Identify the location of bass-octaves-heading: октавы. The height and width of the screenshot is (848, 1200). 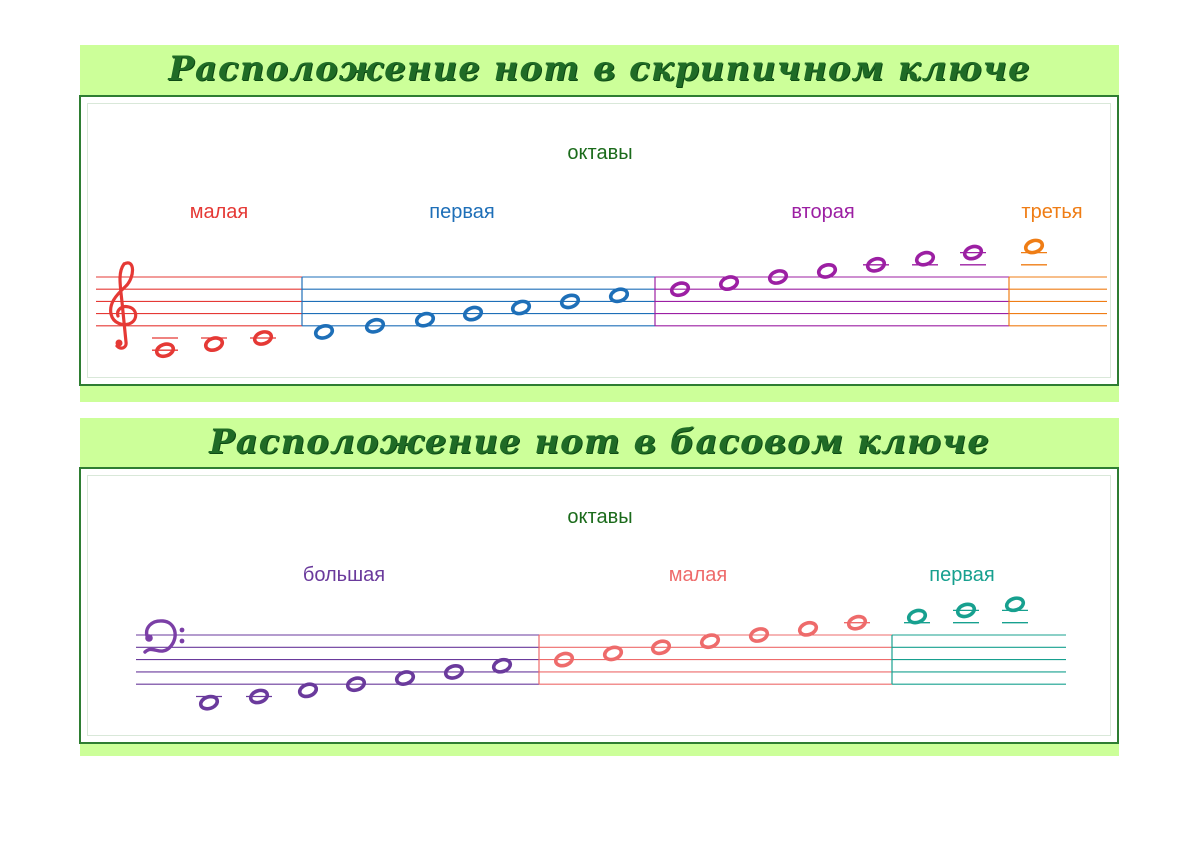
(599, 517).